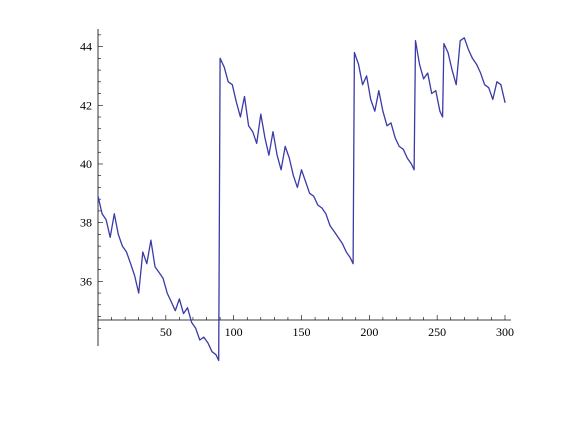 This screenshot has width=575, height=423. I want to click on y-tick-label: 44, so click(86, 47).